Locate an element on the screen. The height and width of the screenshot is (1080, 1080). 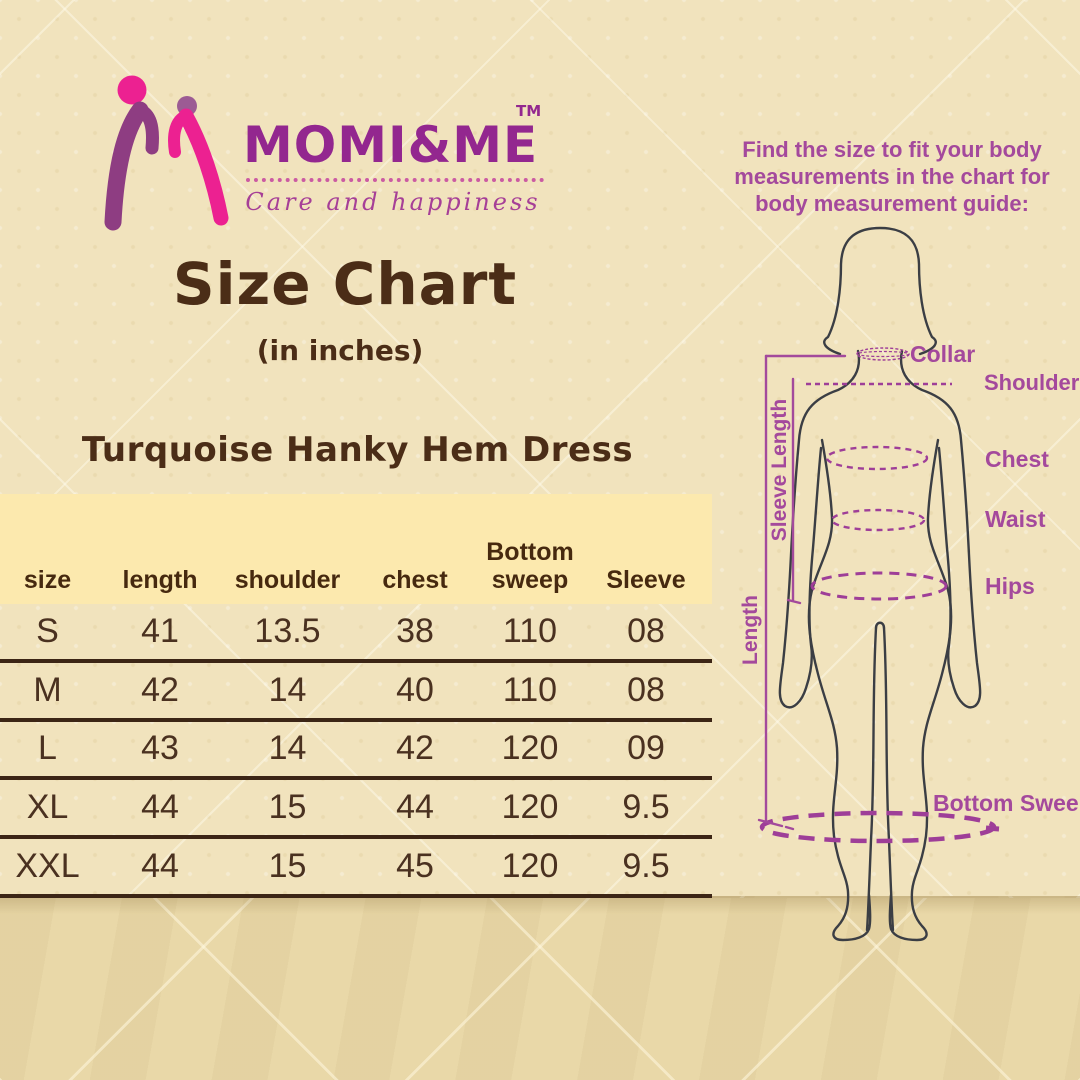
brand-divider is located at coordinates (395, 180).